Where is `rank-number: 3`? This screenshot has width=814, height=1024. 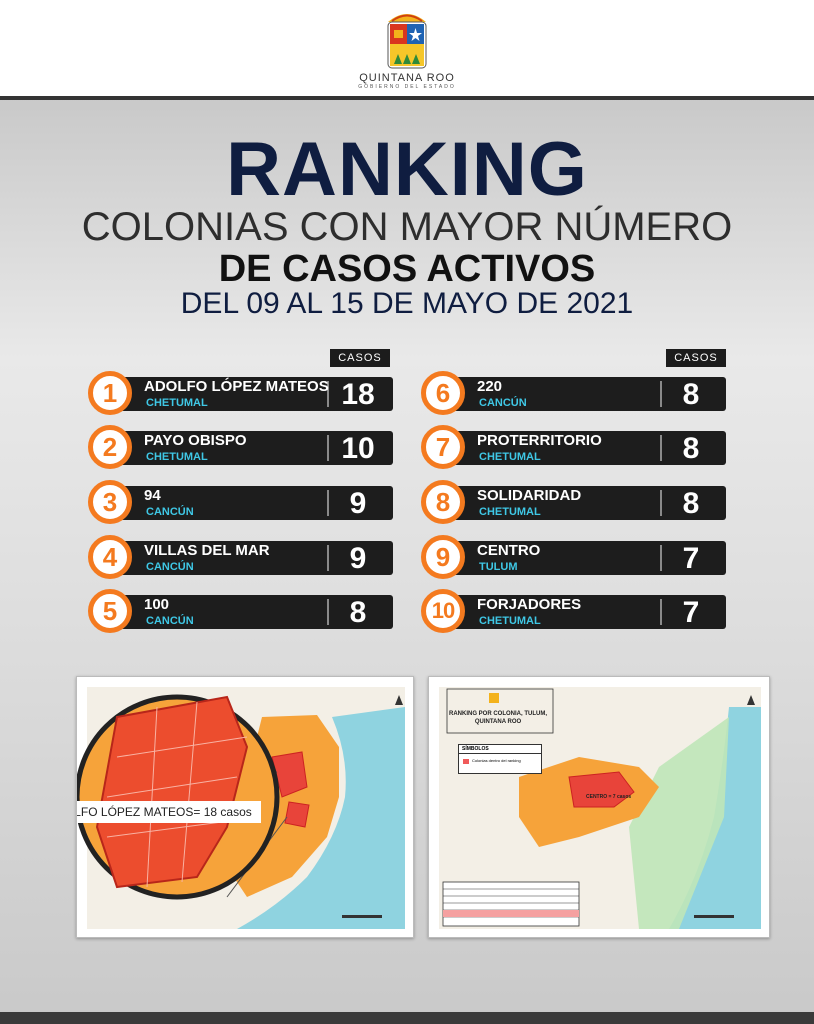
rank-number: 3 is located at coordinates (110, 502).